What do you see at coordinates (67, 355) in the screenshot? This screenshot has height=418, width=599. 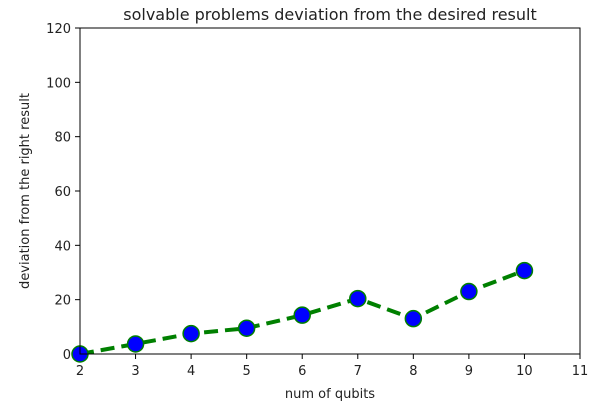 I see `y-tick-label: 0` at bounding box center [67, 355].